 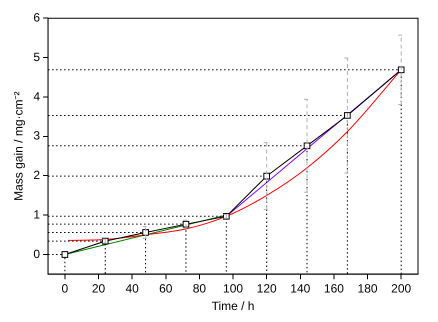 What do you see at coordinates (199, 289) in the screenshot?
I see `x-tick-label: 80` at bounding box center [199, 289].